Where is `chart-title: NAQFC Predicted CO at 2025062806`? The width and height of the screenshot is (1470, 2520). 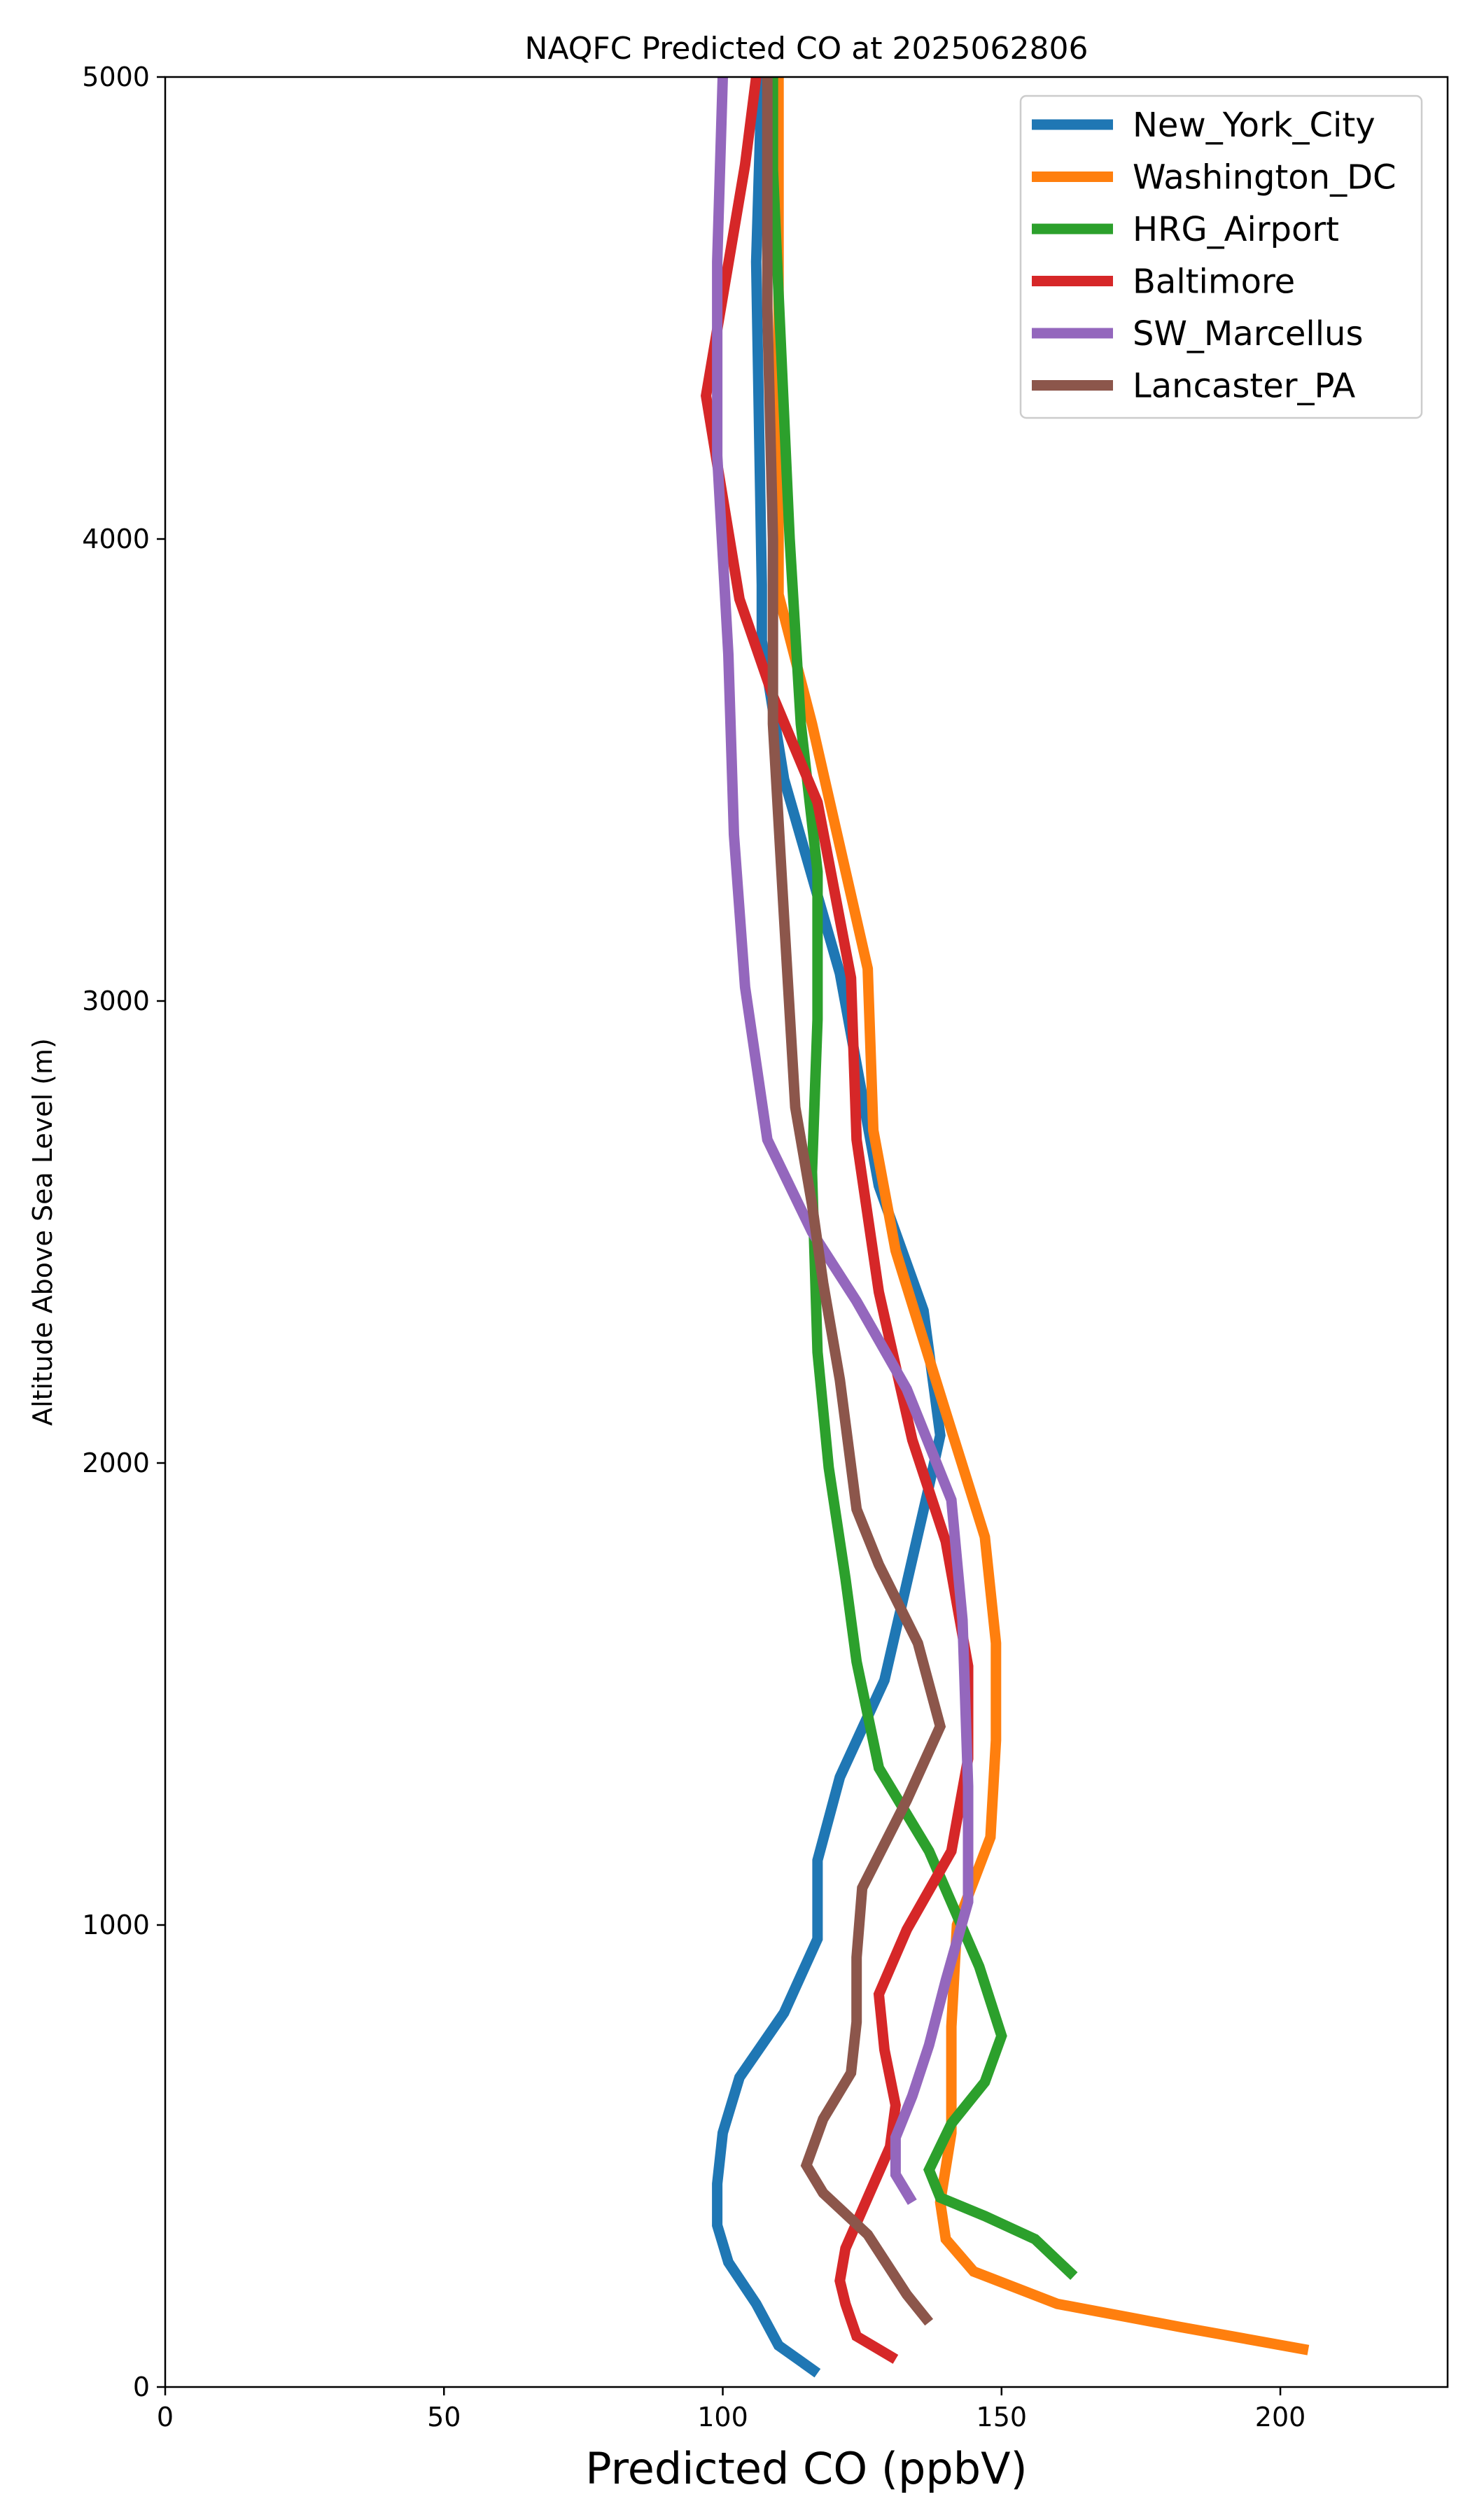 chart-title: NAQFC Predicted CO at 2025062806 is located at coordinates (806, 48).